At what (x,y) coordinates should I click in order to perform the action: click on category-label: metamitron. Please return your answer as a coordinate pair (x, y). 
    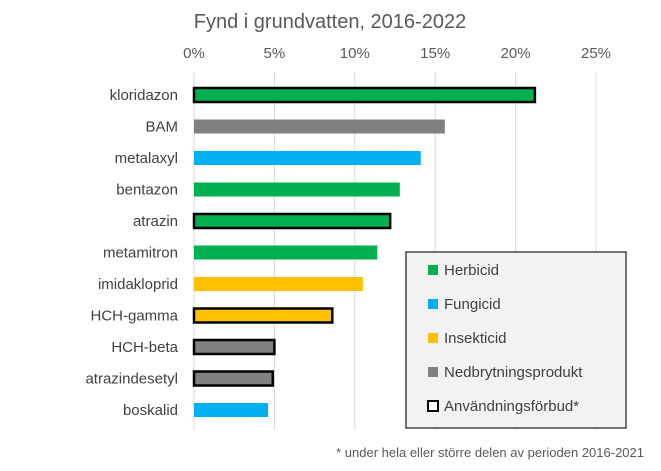
    Looking at the image, I should click on (140, 253).